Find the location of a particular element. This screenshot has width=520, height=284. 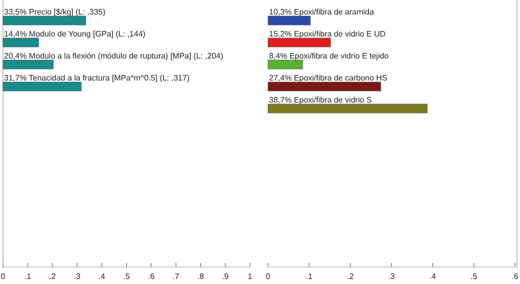

data-label: 10,3% Epoxi/fibra de aramida is located at coordinates (321, 12).